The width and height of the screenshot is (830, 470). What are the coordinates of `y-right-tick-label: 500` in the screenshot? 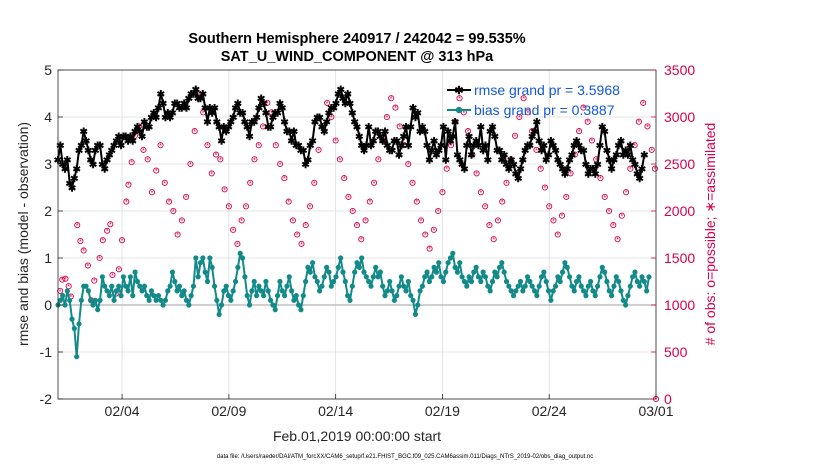 It's located at (676, 352).